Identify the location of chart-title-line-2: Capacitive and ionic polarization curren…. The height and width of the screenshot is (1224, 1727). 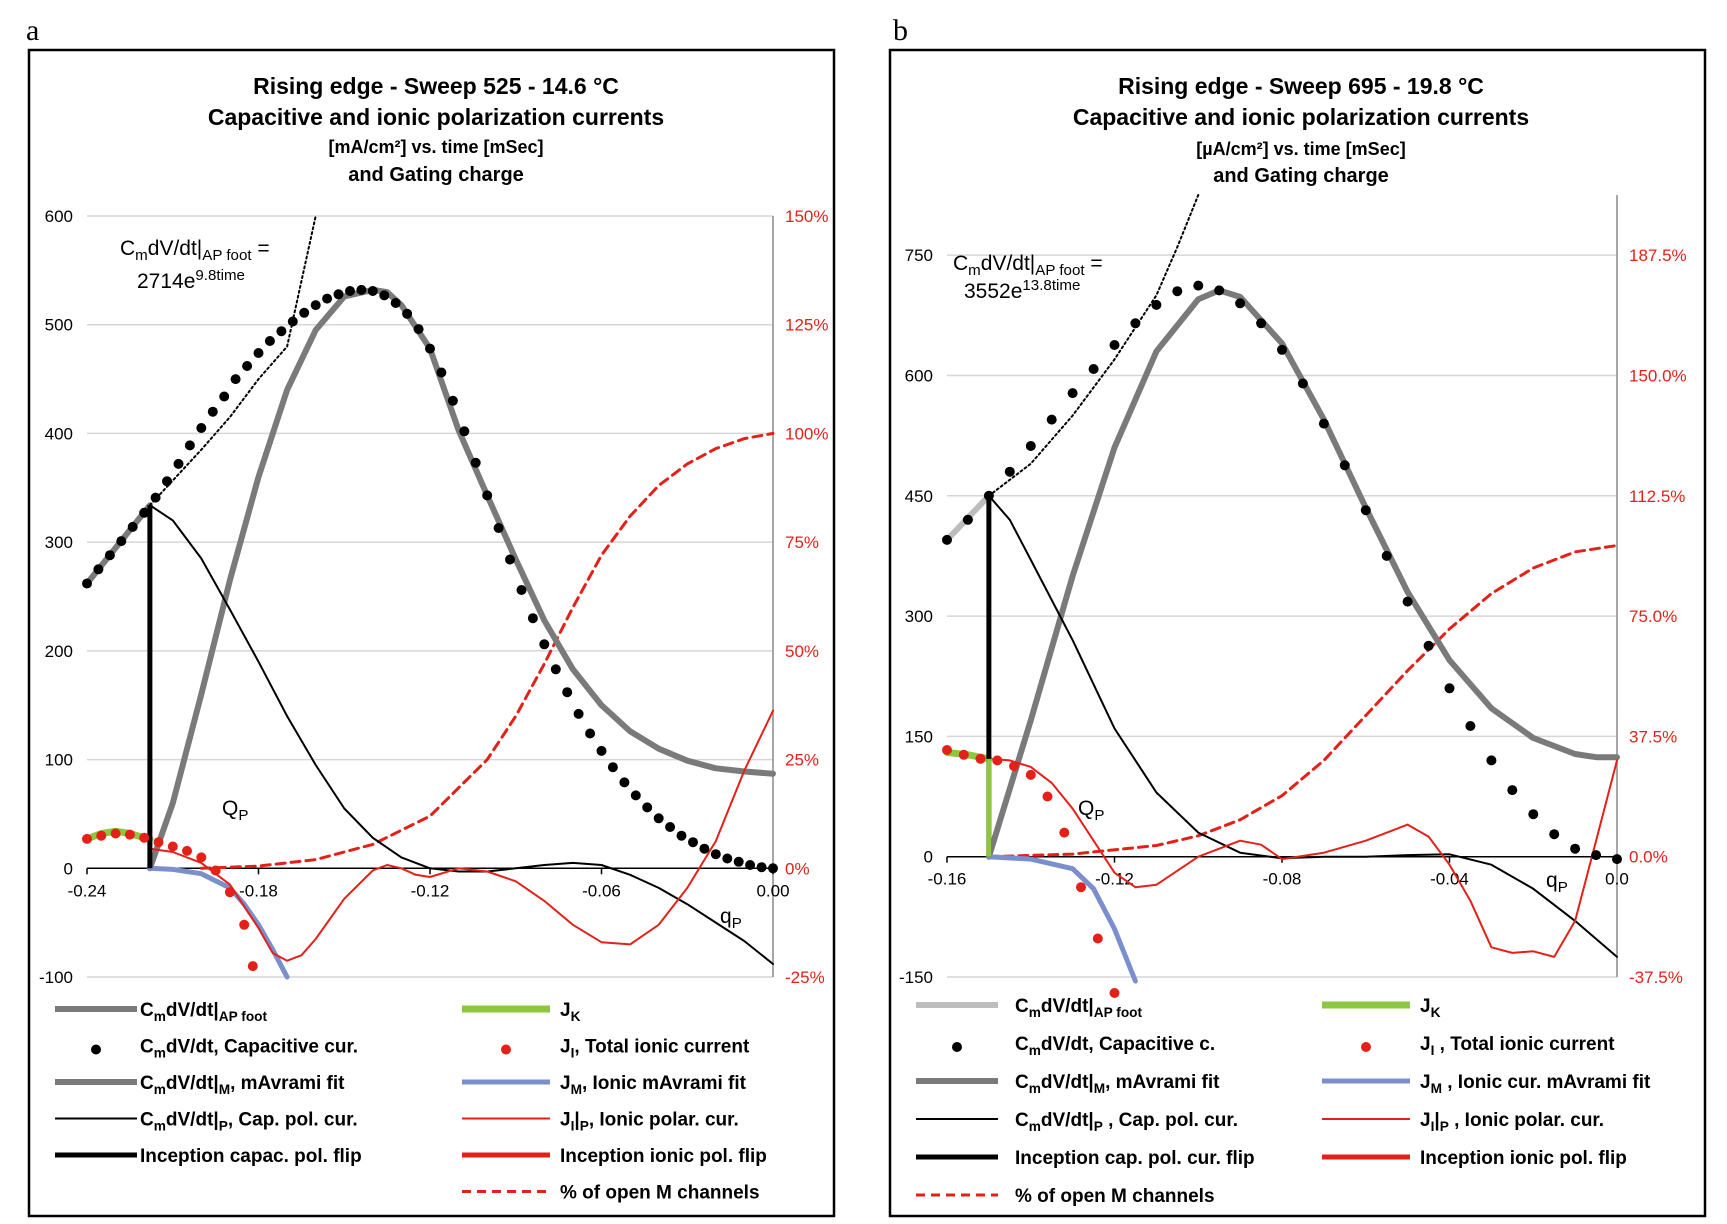
(1301, 117).